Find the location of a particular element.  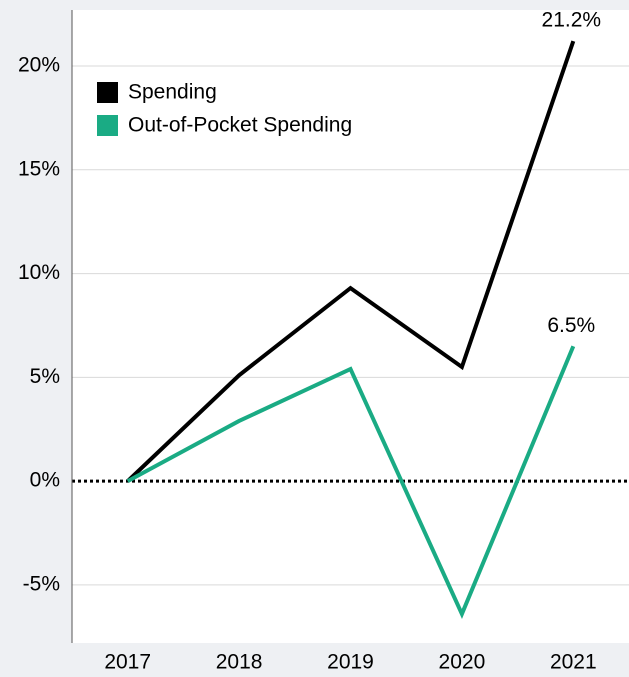

value-label: 6.5% is located at coordinates (571, 325).